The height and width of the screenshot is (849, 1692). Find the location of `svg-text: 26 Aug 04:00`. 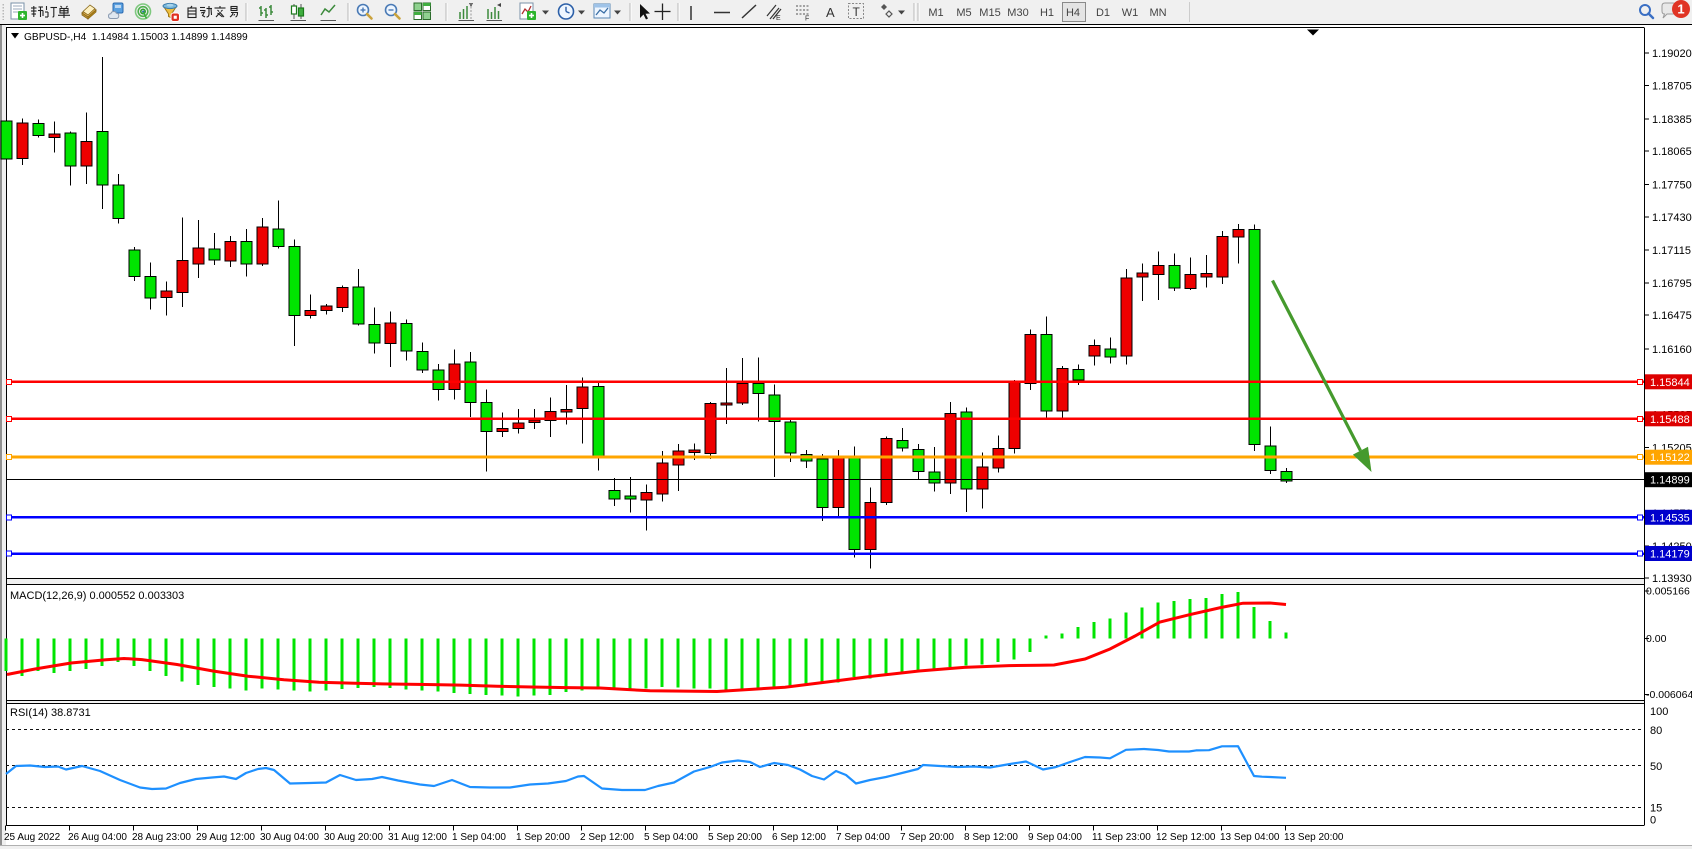

svg-text: 26 Aug 04:00 is located at coordinates (97, 837).